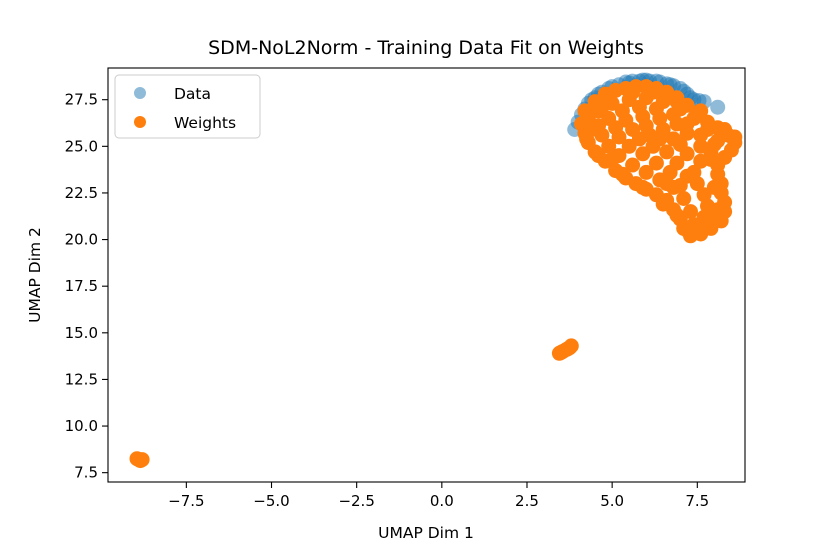 The height and width of the screenshot is (553, 830). Describe the element at coordinates (81, 240) in the screenshot. I see `y-tick-label: 20.0` at that location.